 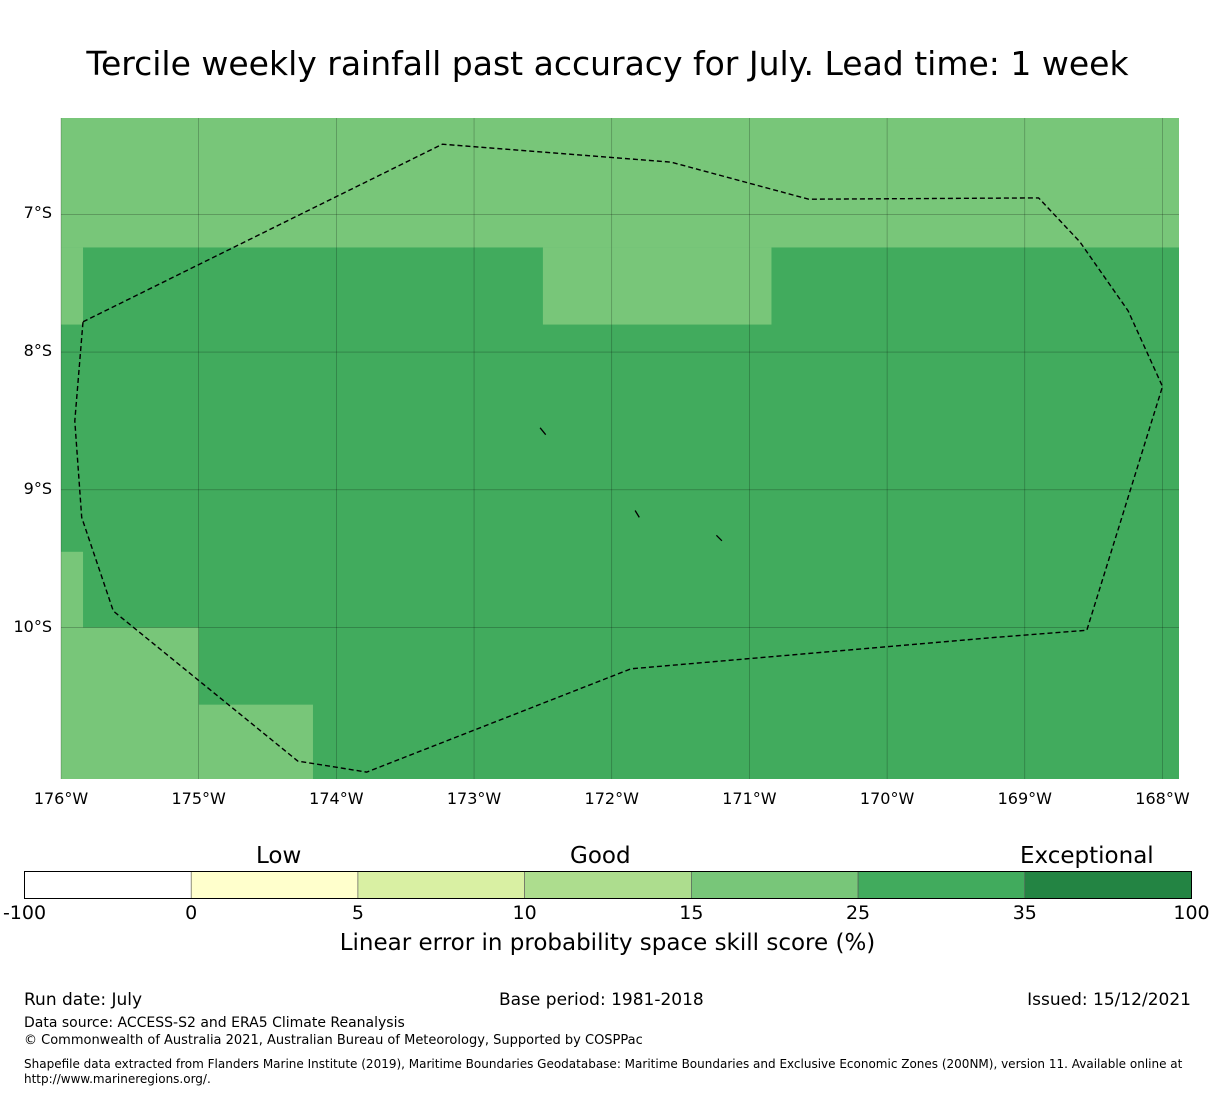 What do you see at coordinates (887, 798) in the screenshot?
I see `longitude-label: 170°W` at bounding box center [887, 798].